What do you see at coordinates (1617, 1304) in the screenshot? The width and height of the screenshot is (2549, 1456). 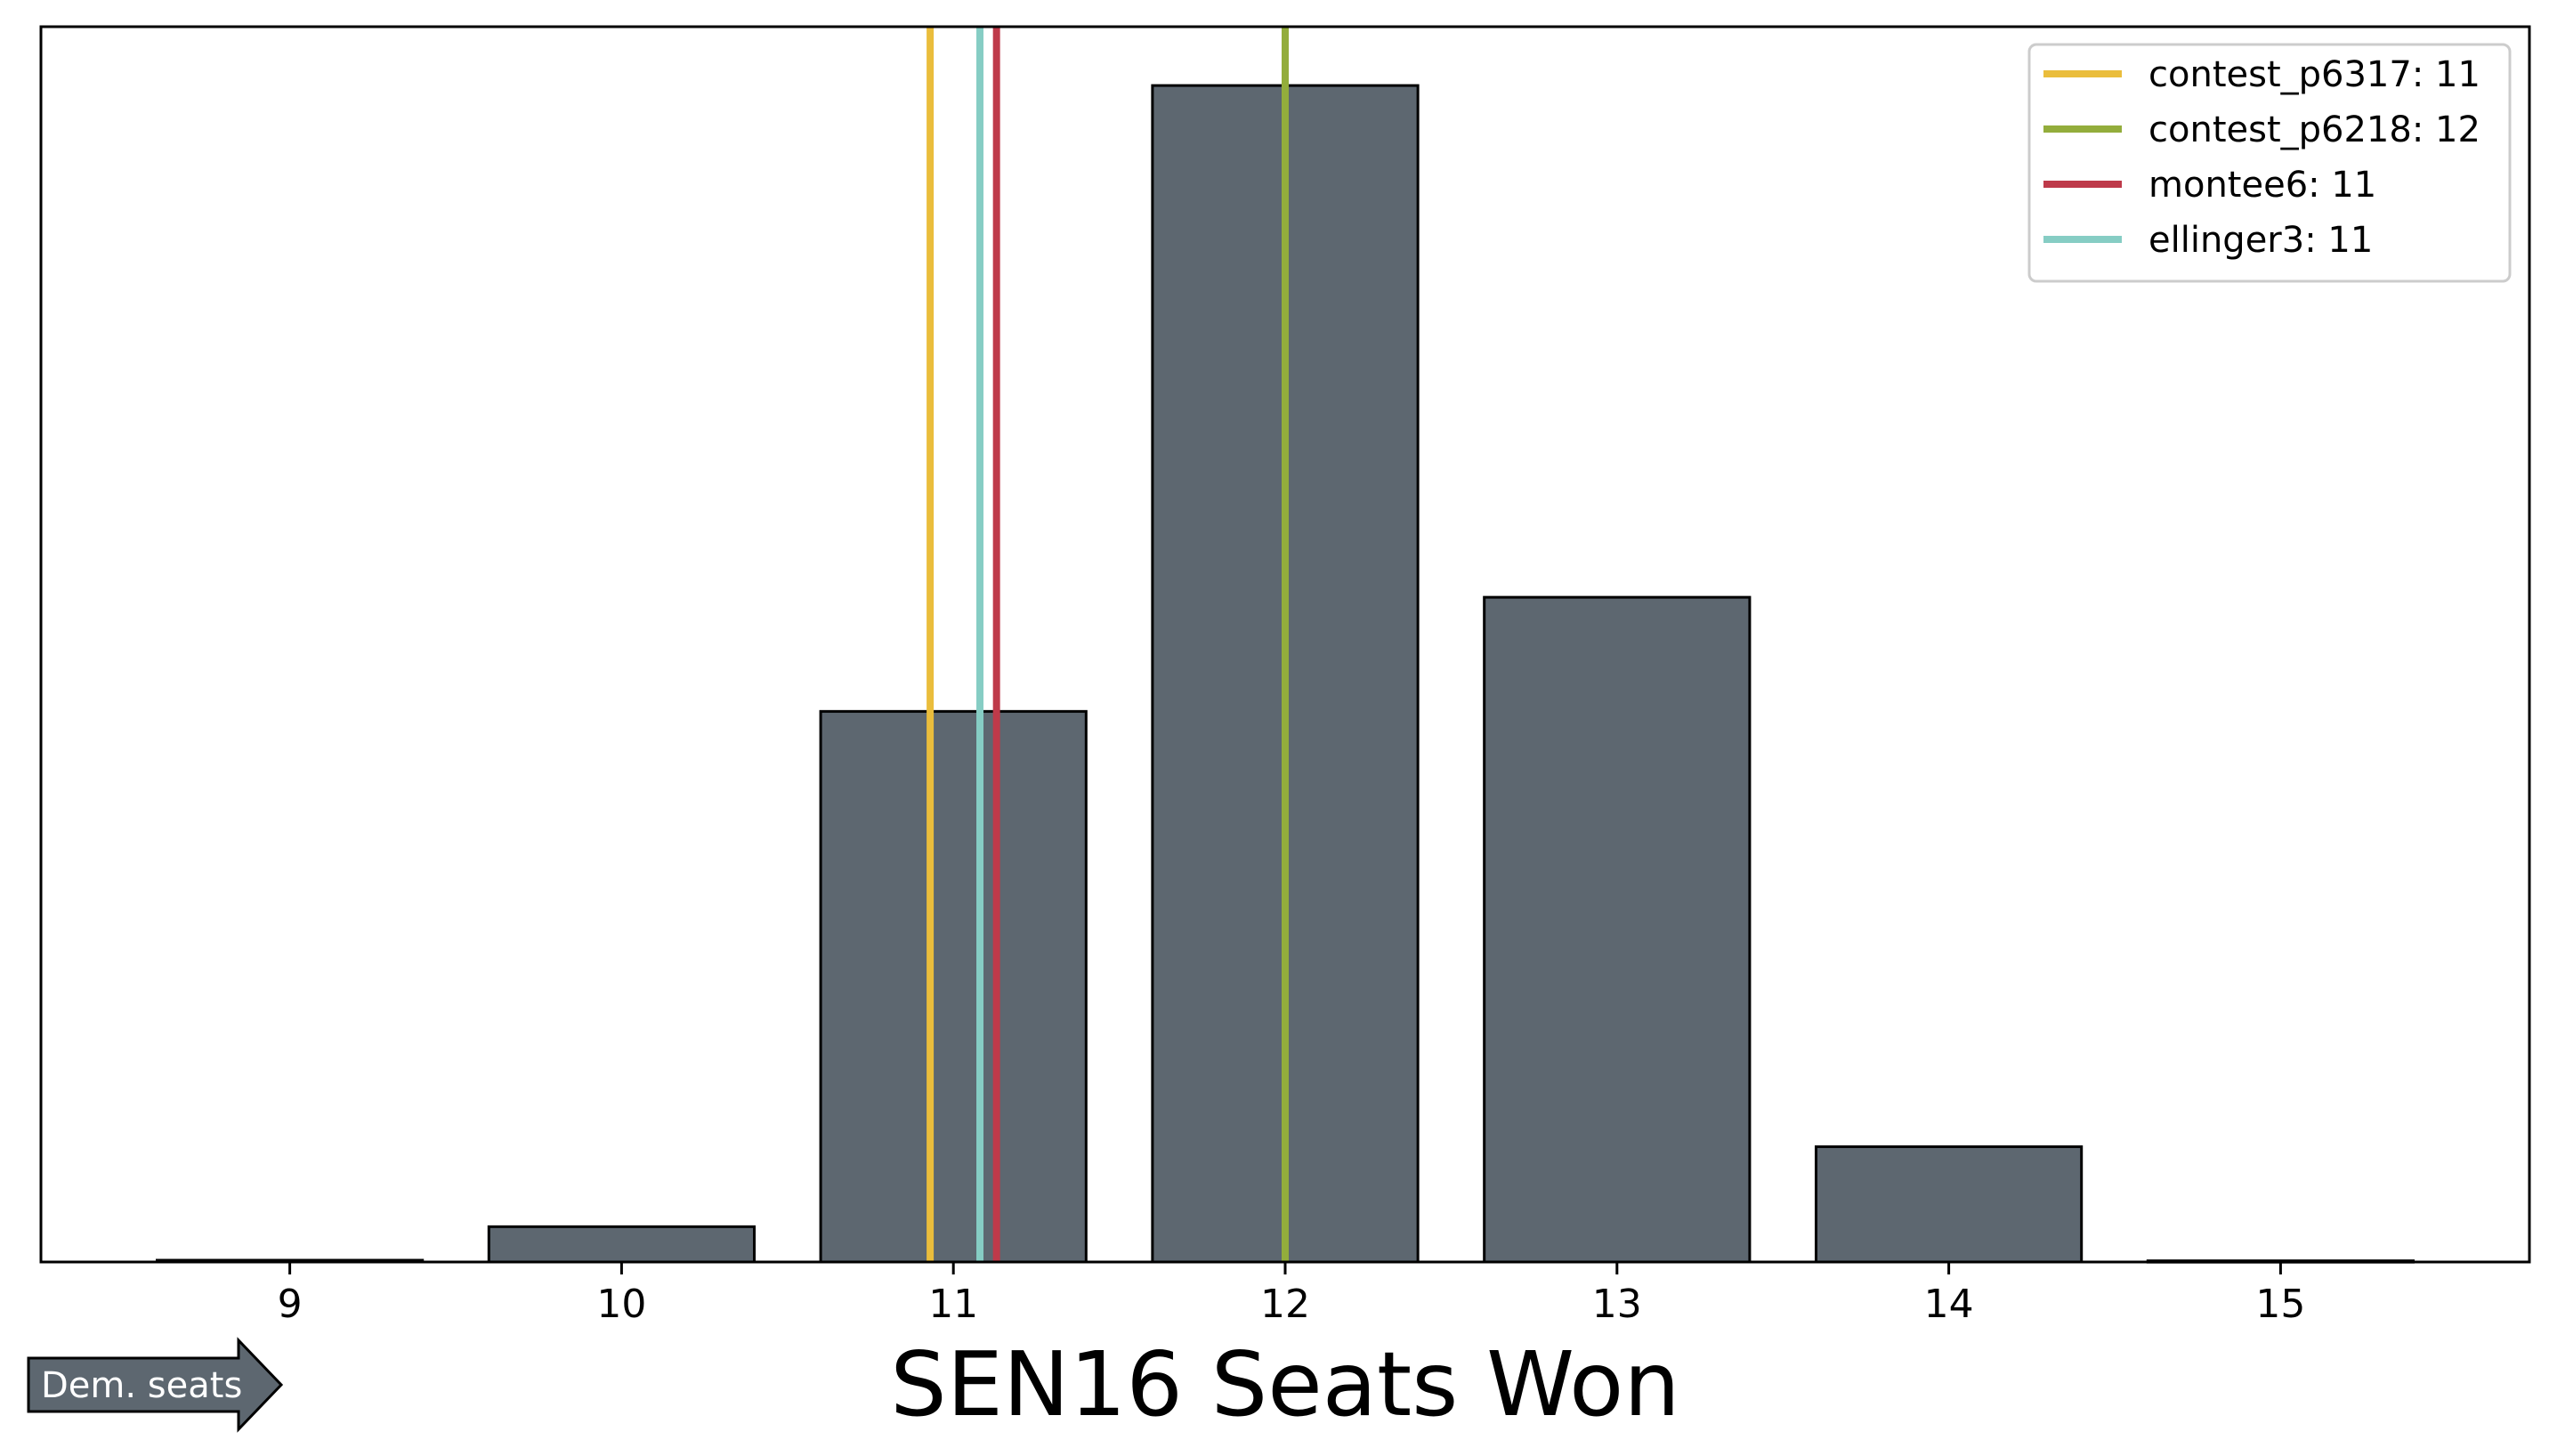 I see `x-tick-label-13: 13` at bounding box center [1617, 1304].